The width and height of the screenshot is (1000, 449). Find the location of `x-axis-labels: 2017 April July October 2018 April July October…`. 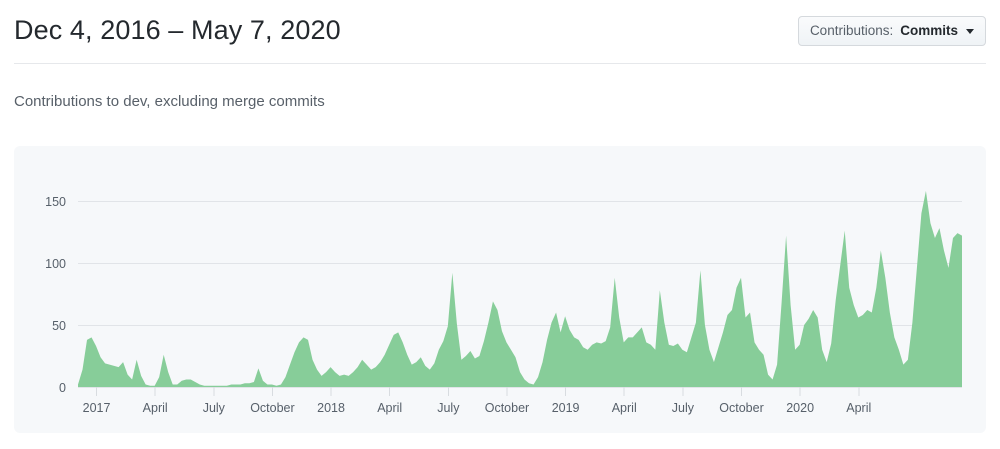

x-axis-labels: 2017 April July October 2018 April July October… is located at coordinates (477, 408).